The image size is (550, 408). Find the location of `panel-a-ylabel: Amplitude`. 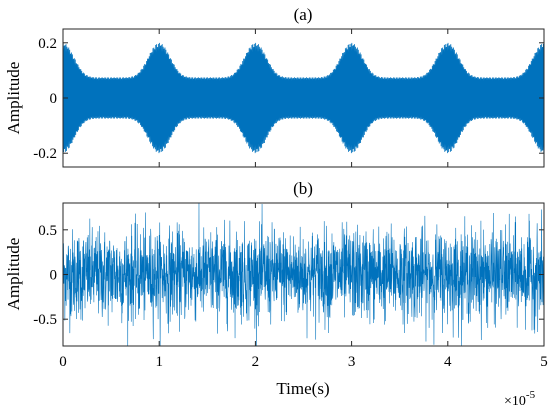

panel-a-ylabel: Amplitude is located at coordinates (13, 98).